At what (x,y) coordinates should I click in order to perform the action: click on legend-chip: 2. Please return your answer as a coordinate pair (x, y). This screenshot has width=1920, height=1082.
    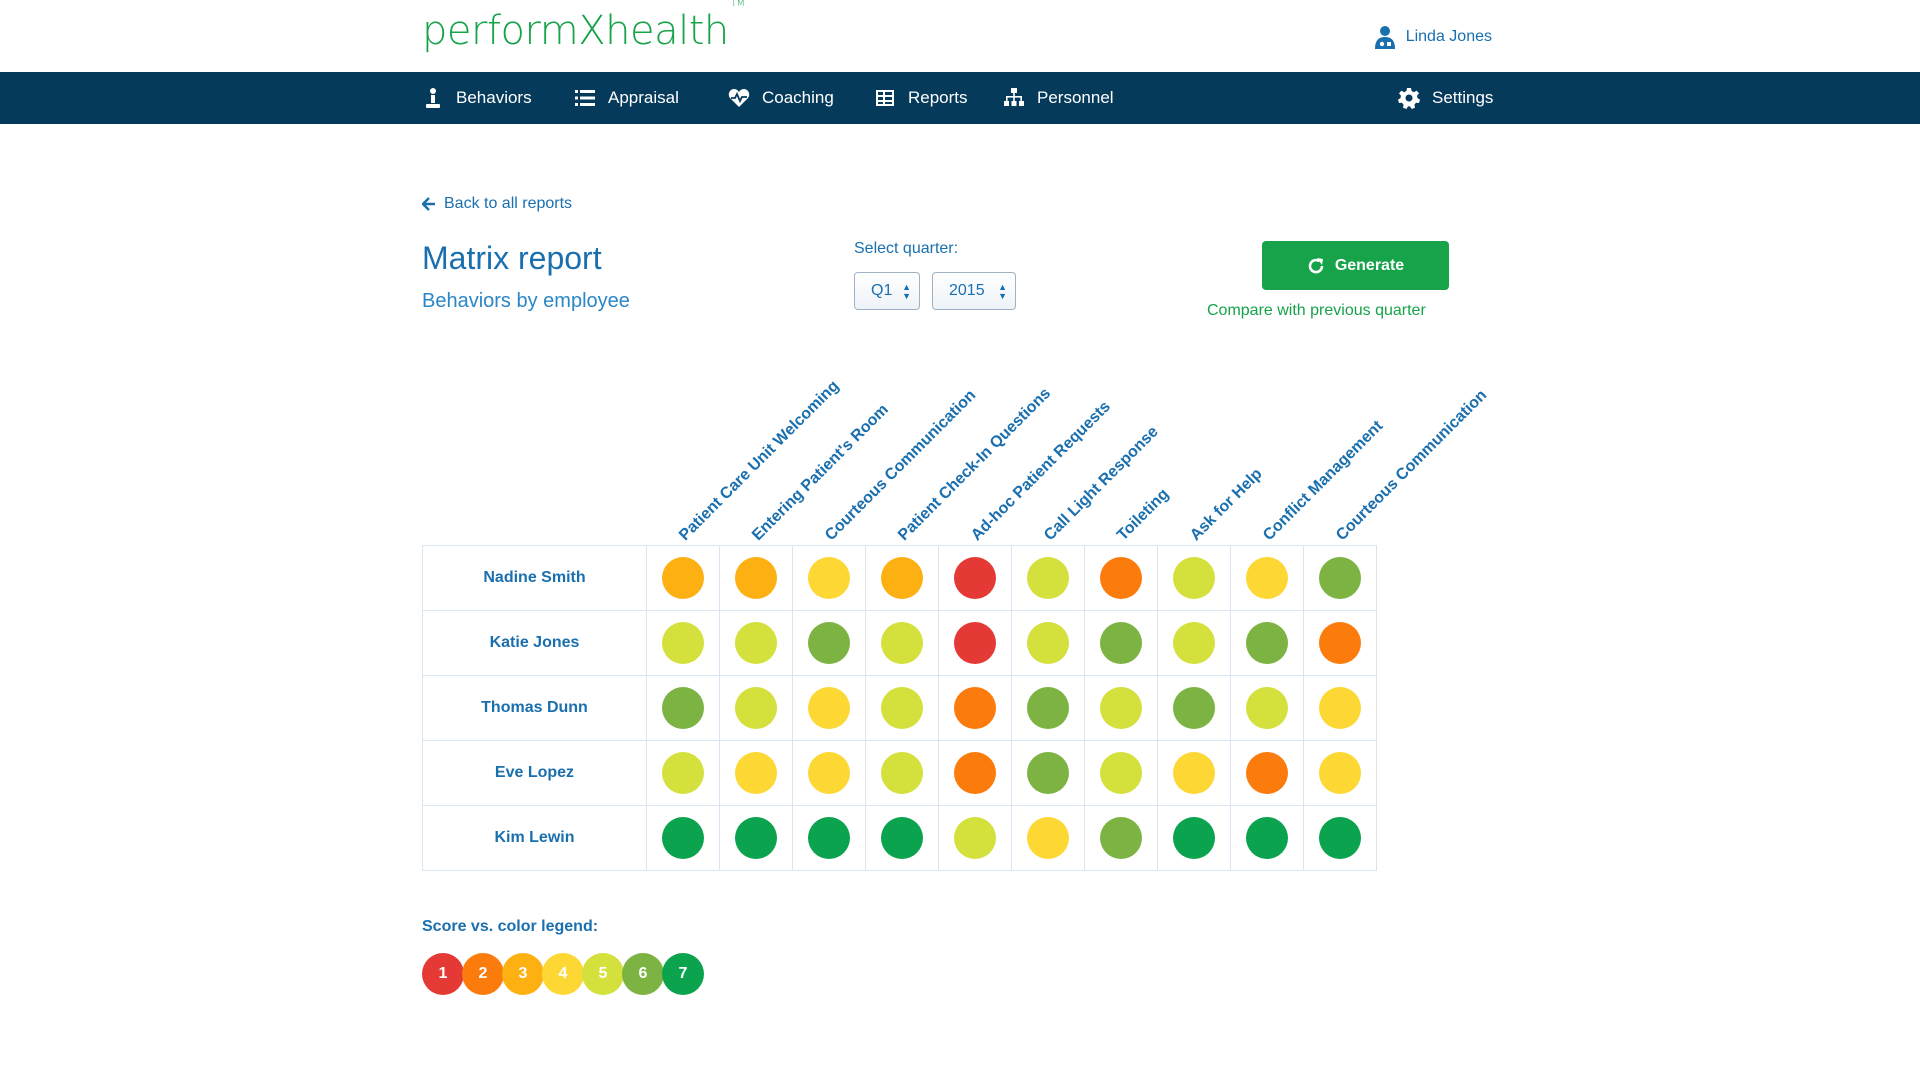
    Looking at the image, I should click on (483, 974).